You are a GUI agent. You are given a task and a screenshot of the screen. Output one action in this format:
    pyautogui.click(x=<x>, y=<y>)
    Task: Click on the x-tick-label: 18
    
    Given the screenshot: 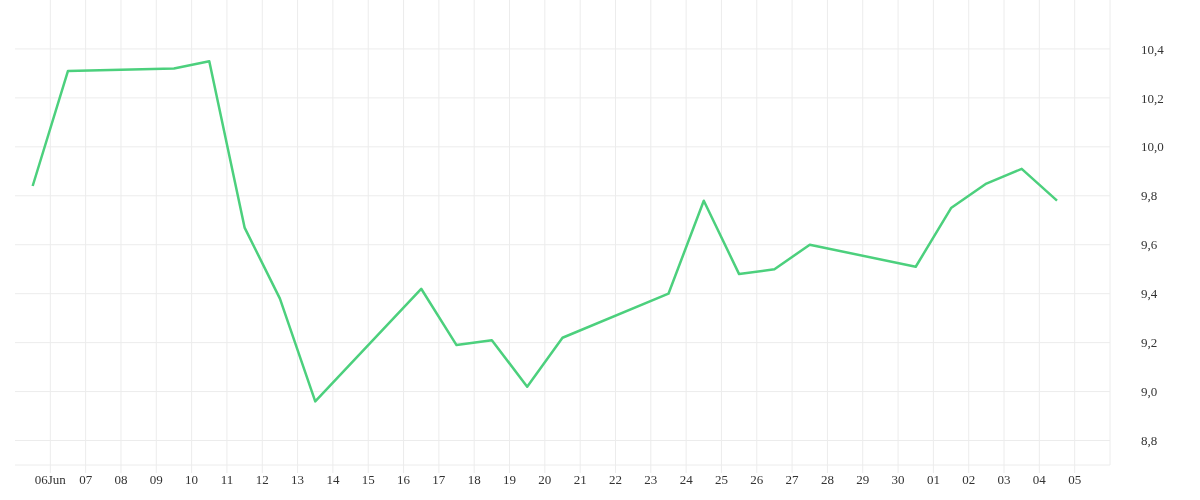 What is the action you would take?
    pyautogui.click(x=474, y=480)
    